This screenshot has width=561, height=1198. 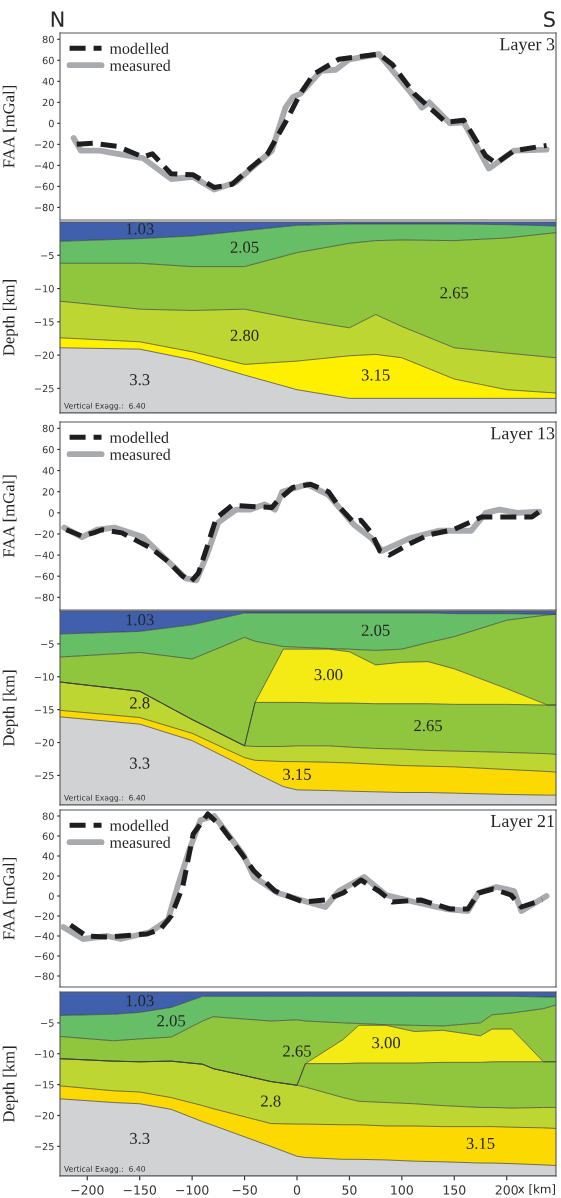 What do you see at coordinates (549, 19) in the screenshot?
I see `text: S` at bounding box center [549, 19].